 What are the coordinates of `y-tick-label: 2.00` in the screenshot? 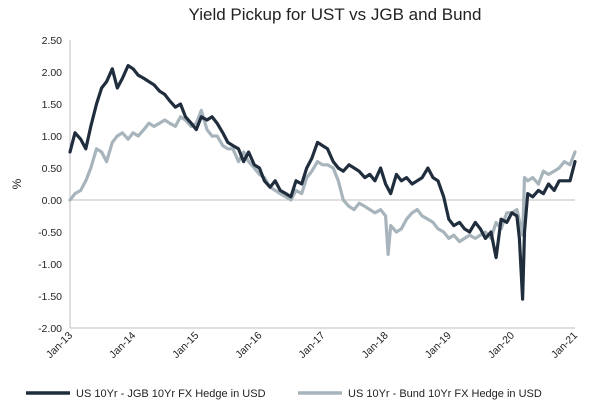 It's located at (52, 73).